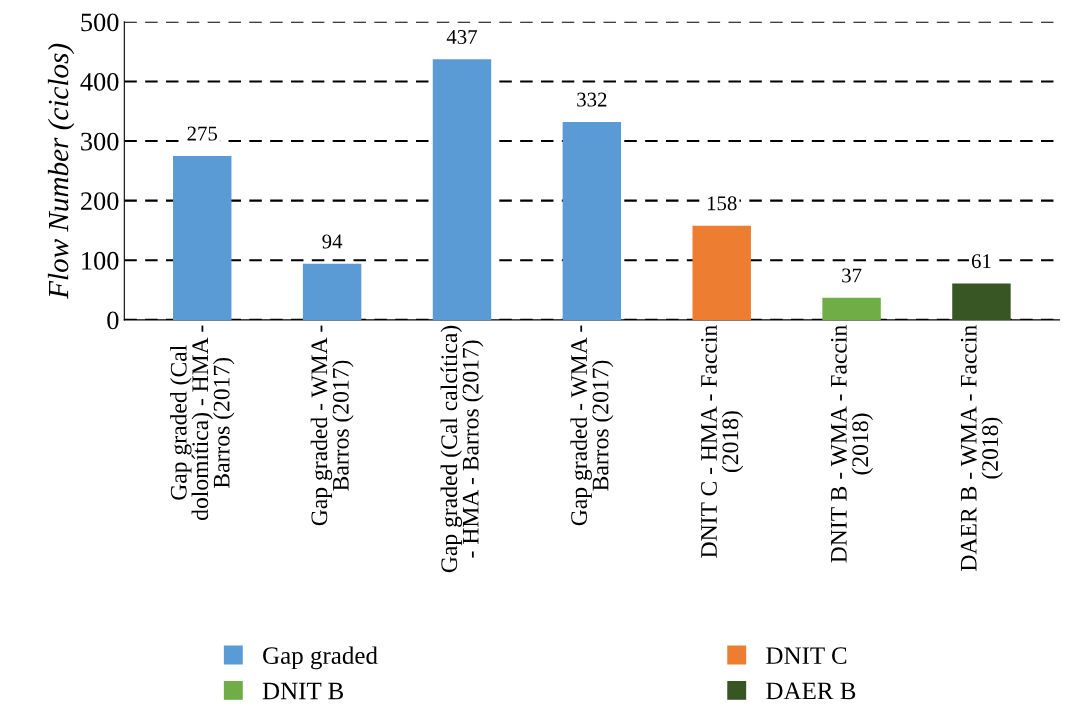  Describe the element at coordinates (722, 203) in the screenshot. I see `data-label: 158` at that location.